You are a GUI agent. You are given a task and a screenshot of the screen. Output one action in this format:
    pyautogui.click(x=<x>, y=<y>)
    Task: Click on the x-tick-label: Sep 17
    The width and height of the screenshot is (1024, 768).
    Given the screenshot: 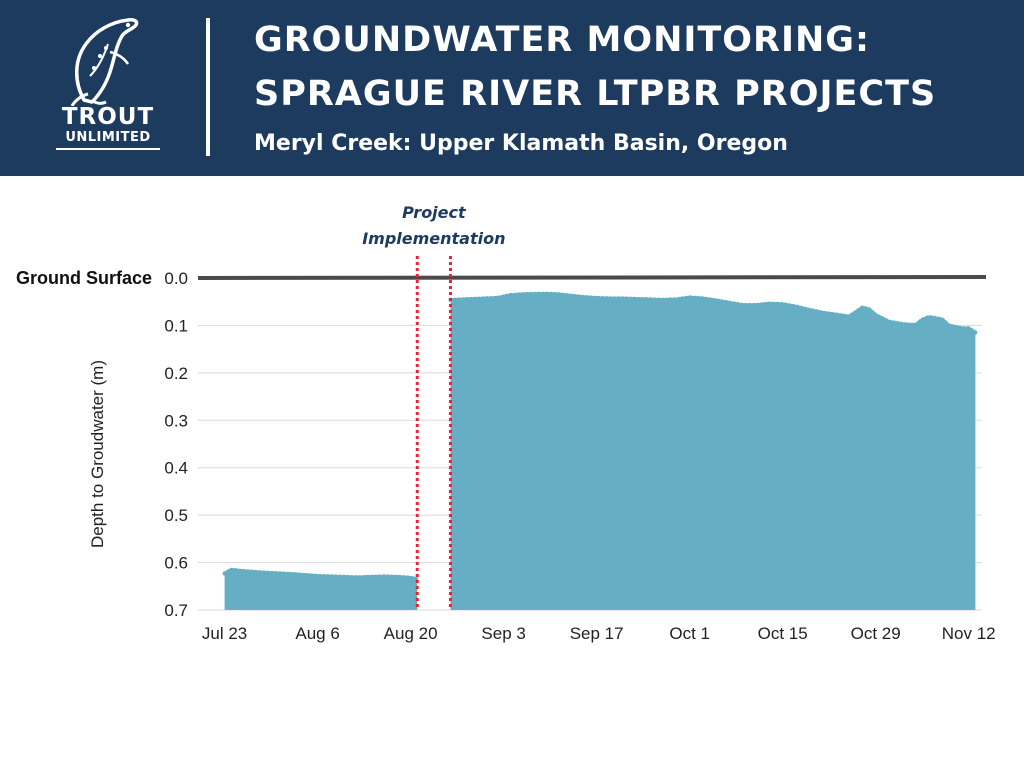 What is the action you would take?
    pyautogui.click(x=597, y=633)
    